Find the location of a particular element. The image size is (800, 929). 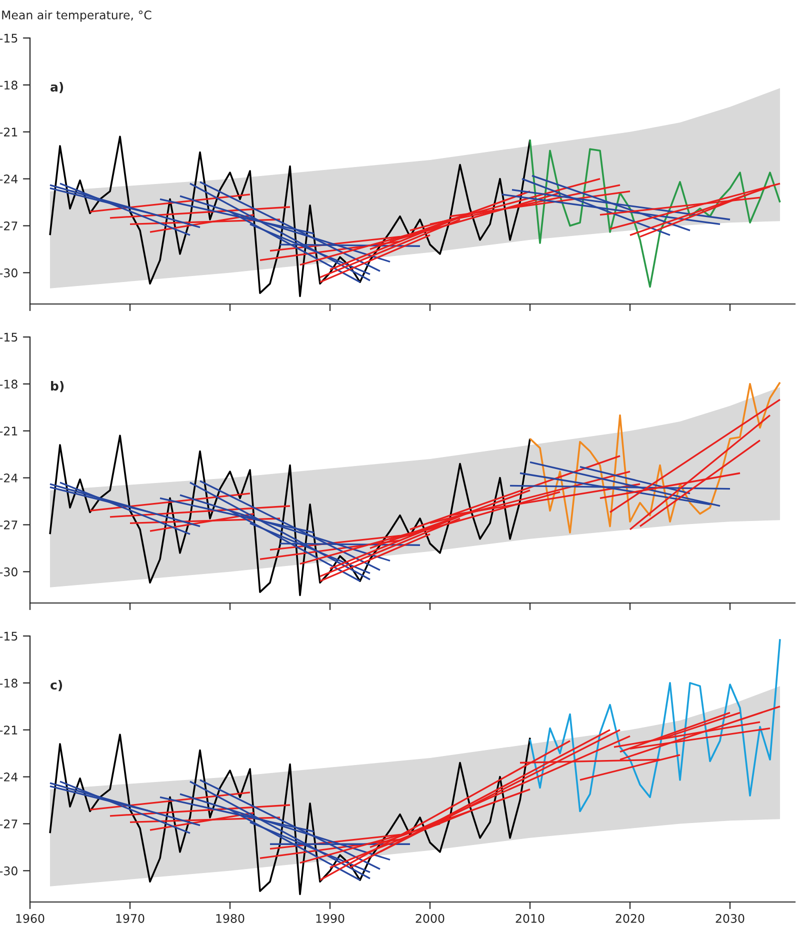

annotation: b) is located at coordinates (57, 386).